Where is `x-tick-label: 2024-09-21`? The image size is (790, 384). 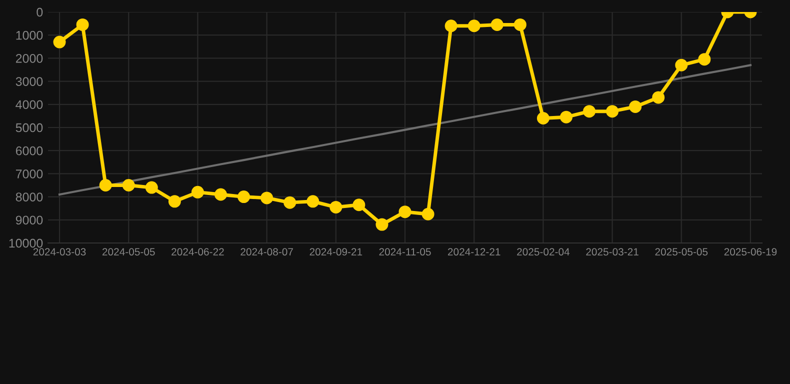
x-tick-label: 2024-09-21 is located at coordinates (336, 252).